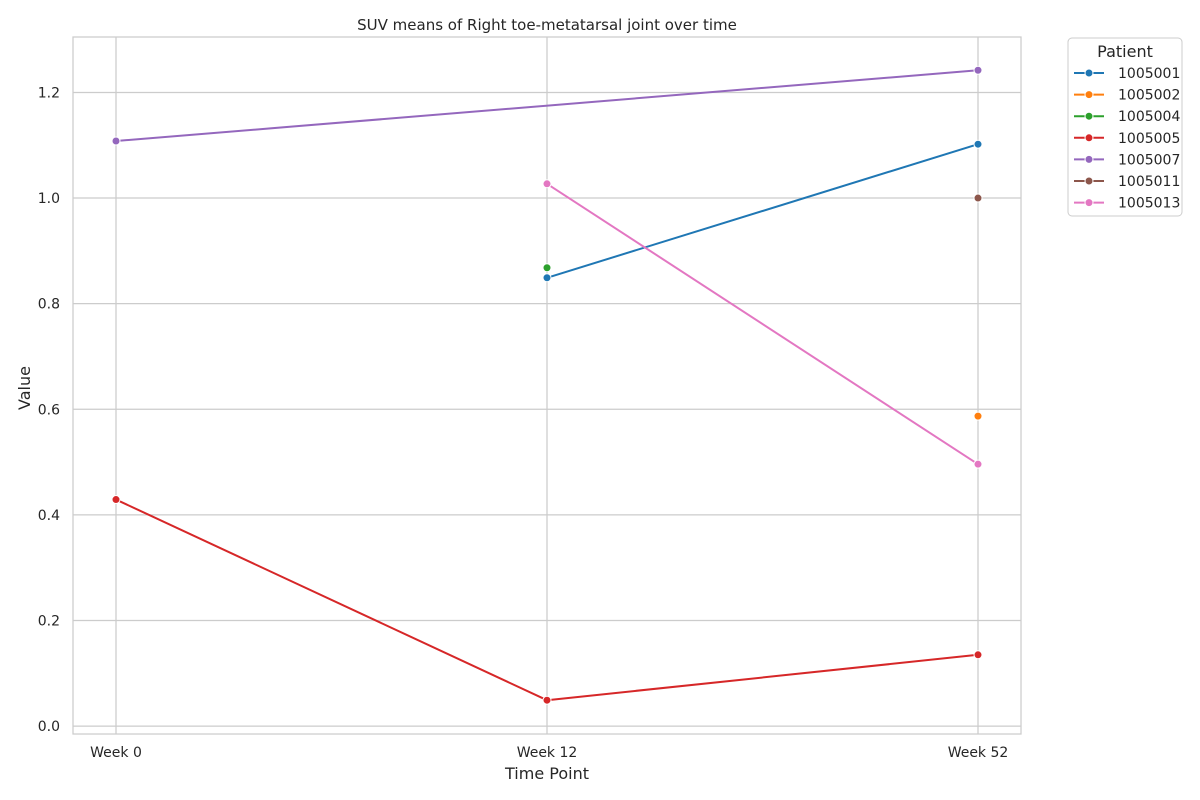 This screenshot has height=800, width=1200. I want to click on x-tick-label: Week 0, so click(116, 753).